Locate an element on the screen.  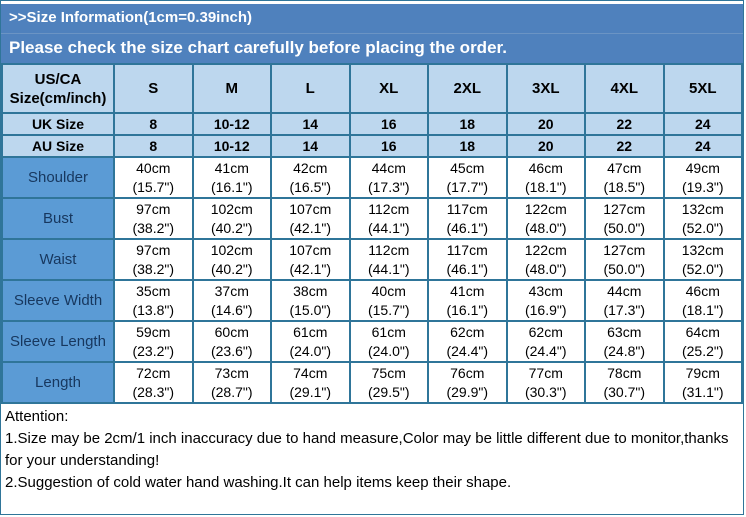
measurement-value-cell: 47cm (18.5") is located at coordinates (624, 177).